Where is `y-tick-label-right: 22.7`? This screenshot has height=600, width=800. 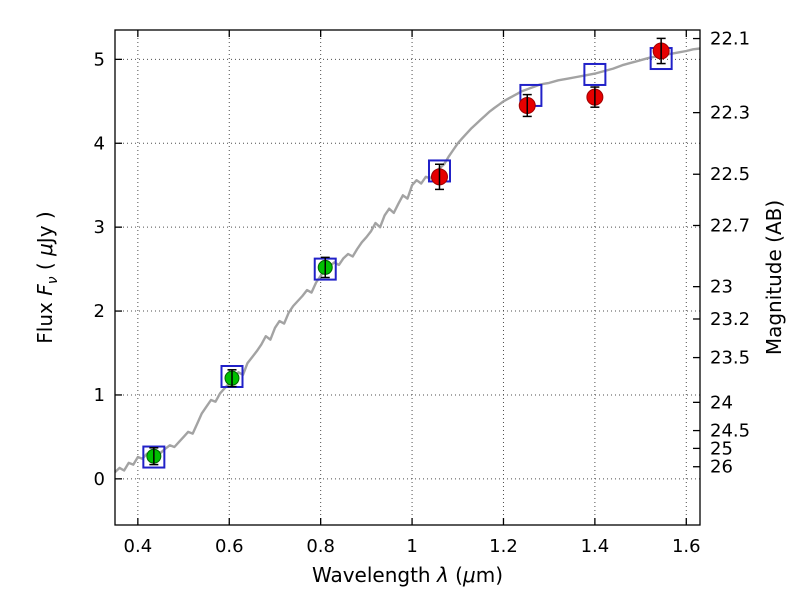
y-tick-label-right: 22.7 is located at coordinates (730, 225).